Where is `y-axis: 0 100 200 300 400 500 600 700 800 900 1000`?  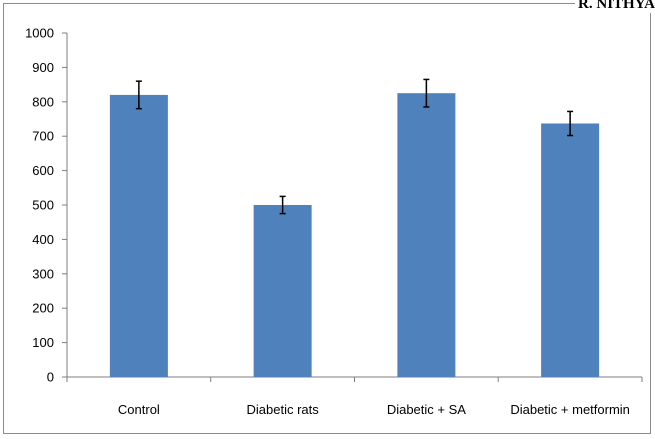
y-axis: 0 100 200 300 400 500 600 700 800 900 1000 is located at coordinates (46, 205).